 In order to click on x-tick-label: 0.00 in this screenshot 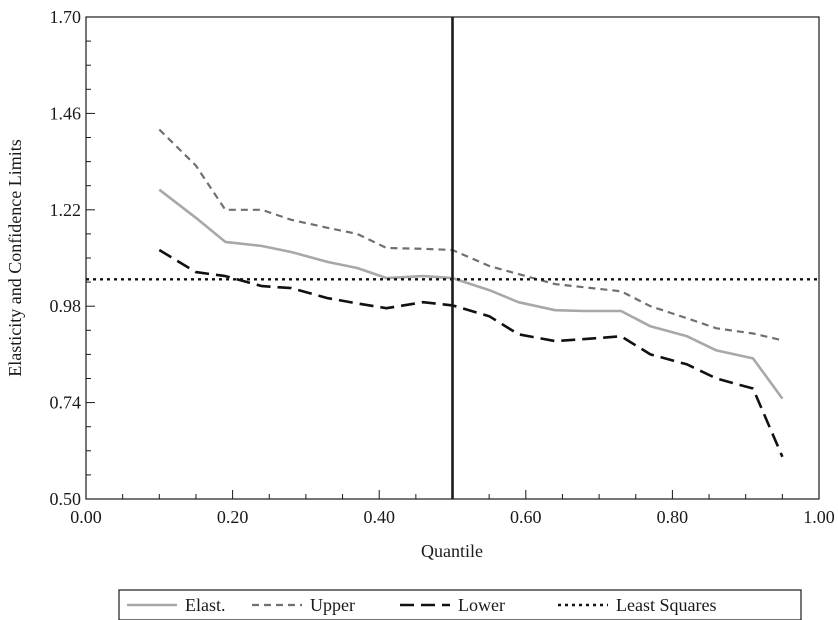, I will do `click(86, 517)`.